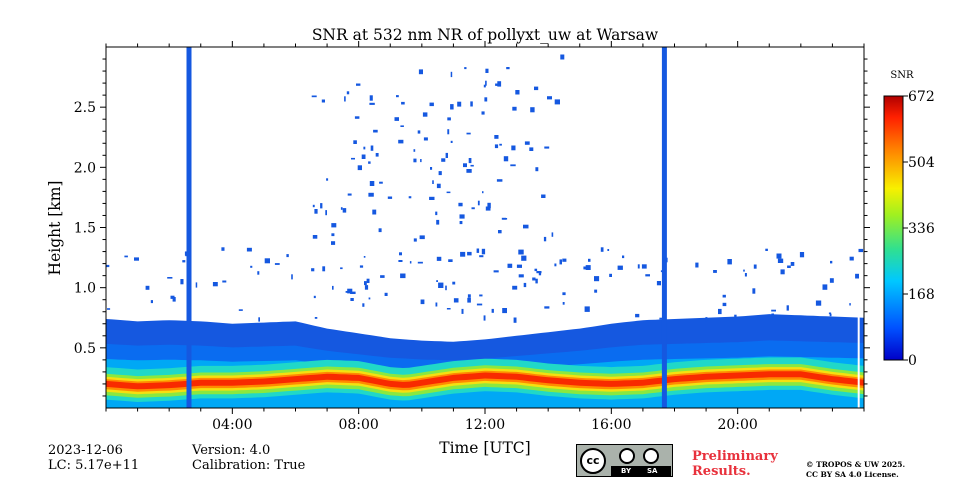 This screenshot has height=480, width=960. I want to click on colorbar: SNR 0 168 336 504 672, so click(909, 219).